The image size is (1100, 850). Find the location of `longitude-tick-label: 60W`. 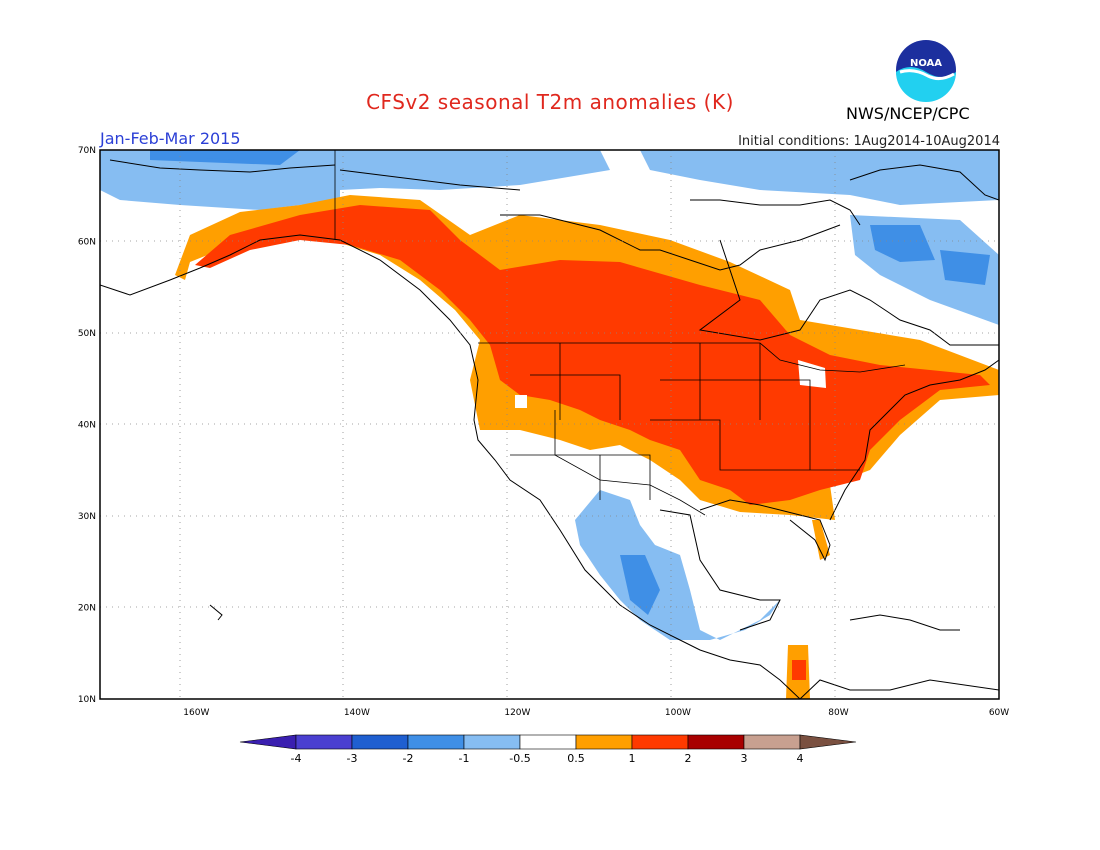

longitude-tick-label: 60W is located at coordinates (999, 713).